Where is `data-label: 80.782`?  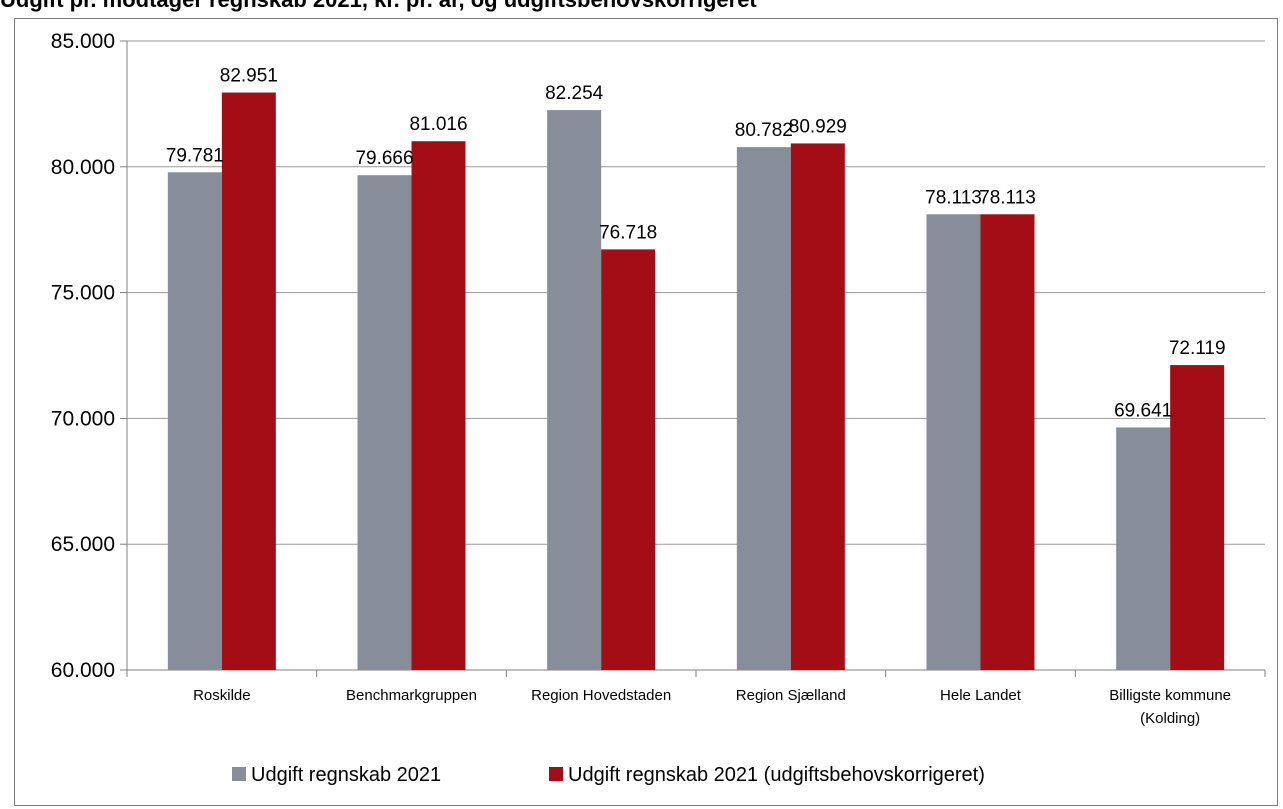
data-label: 80.782 is located at coordinates (764, 130).